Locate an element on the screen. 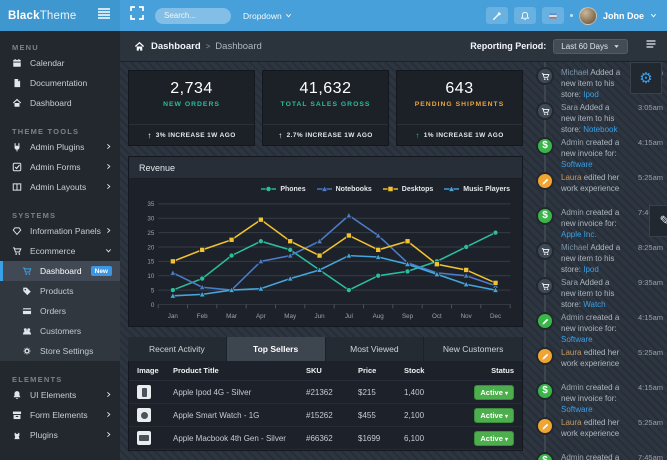 The width and height of the screenshot is (667, 460). svg-text: 20 is located at coordinates (150, 247).